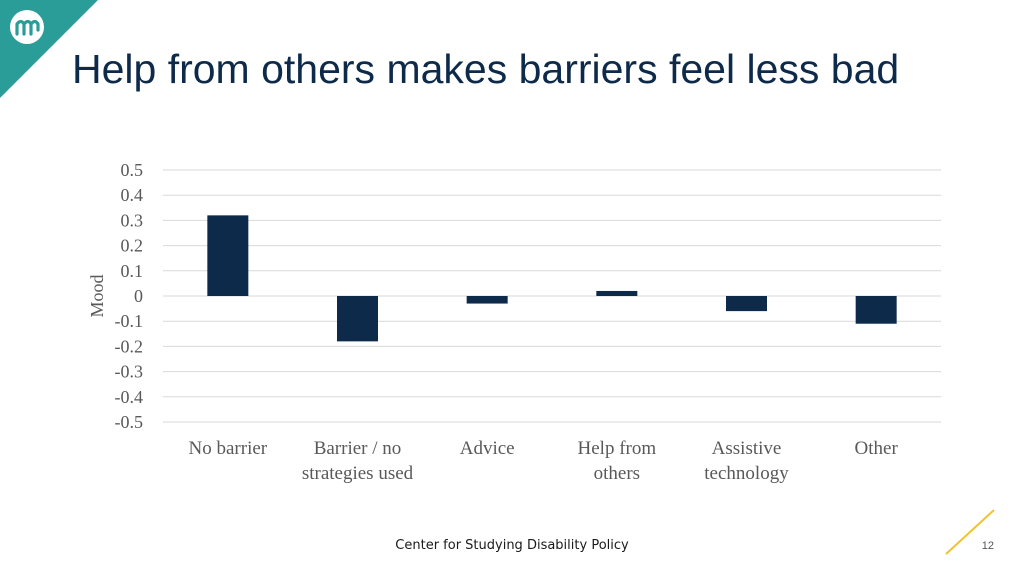 This screenshot has height=576, width=1024. Describe the element at coordinates (358, 448) in the screenshot. I see `category-label: Barrier / no` at that location.